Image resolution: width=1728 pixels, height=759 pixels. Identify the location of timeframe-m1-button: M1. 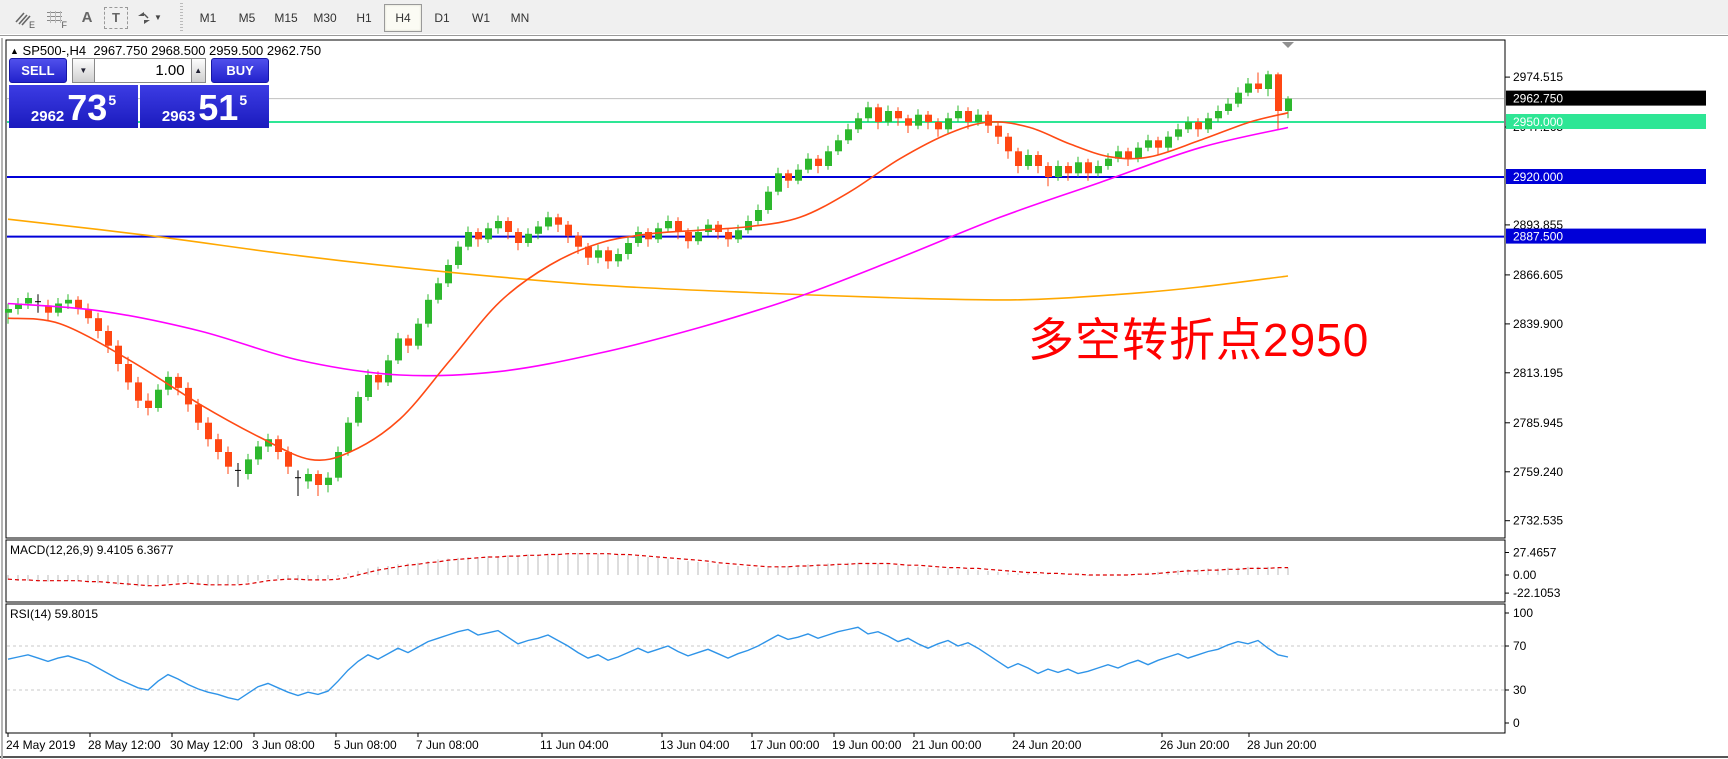
(208, 17).